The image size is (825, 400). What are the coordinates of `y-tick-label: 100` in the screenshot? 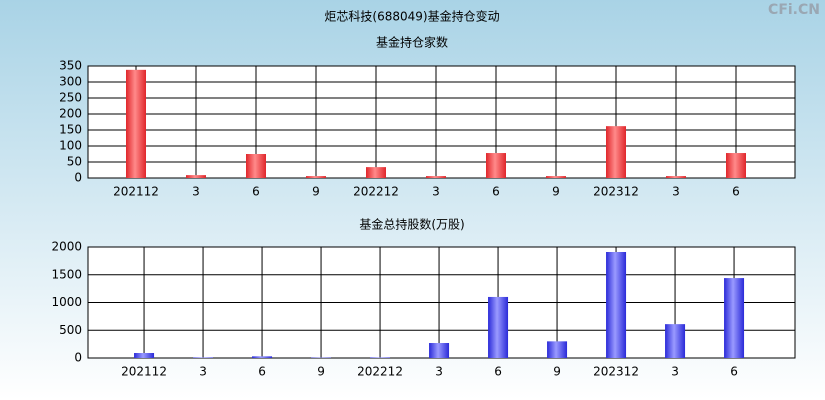 It's located at (70, 146).